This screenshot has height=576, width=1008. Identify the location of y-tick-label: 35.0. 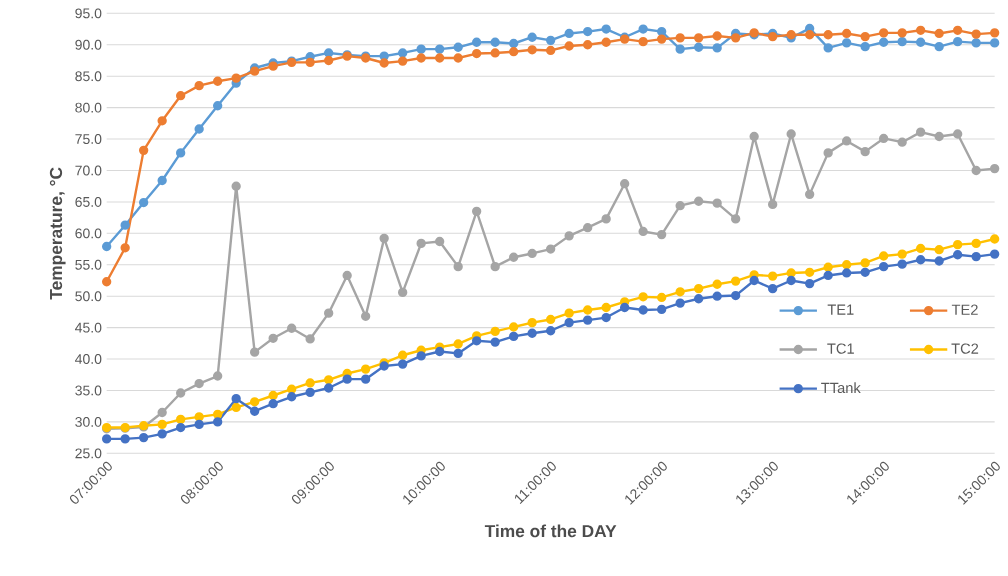
(88, 390).